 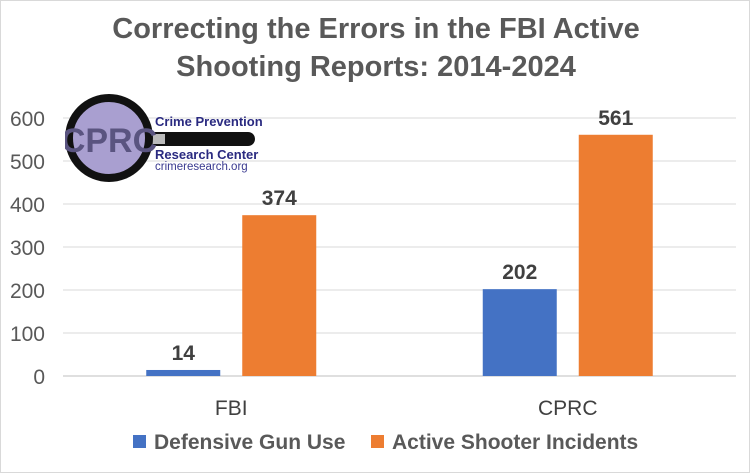 What do you see at coordinates (231, 408) in the screenshot?
I see `x-tick-label: FBI` at bounding box center [231, 408].